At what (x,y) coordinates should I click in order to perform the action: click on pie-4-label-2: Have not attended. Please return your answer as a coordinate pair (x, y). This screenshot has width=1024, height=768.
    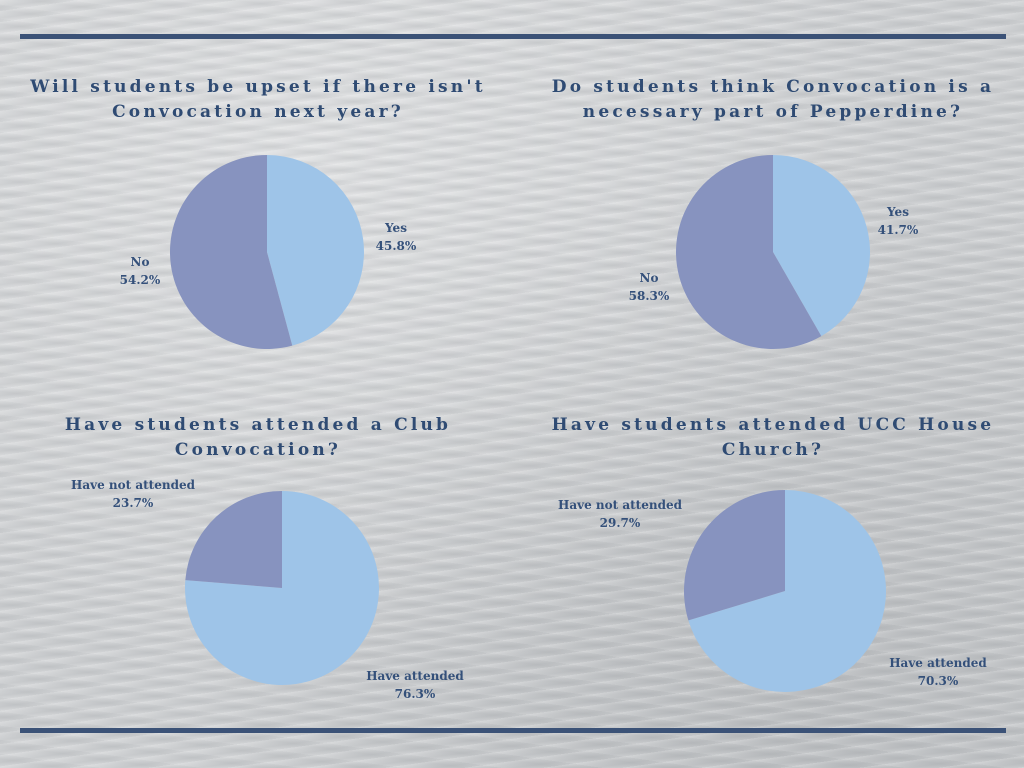
    Looking at the image, I should click on (620, 505).